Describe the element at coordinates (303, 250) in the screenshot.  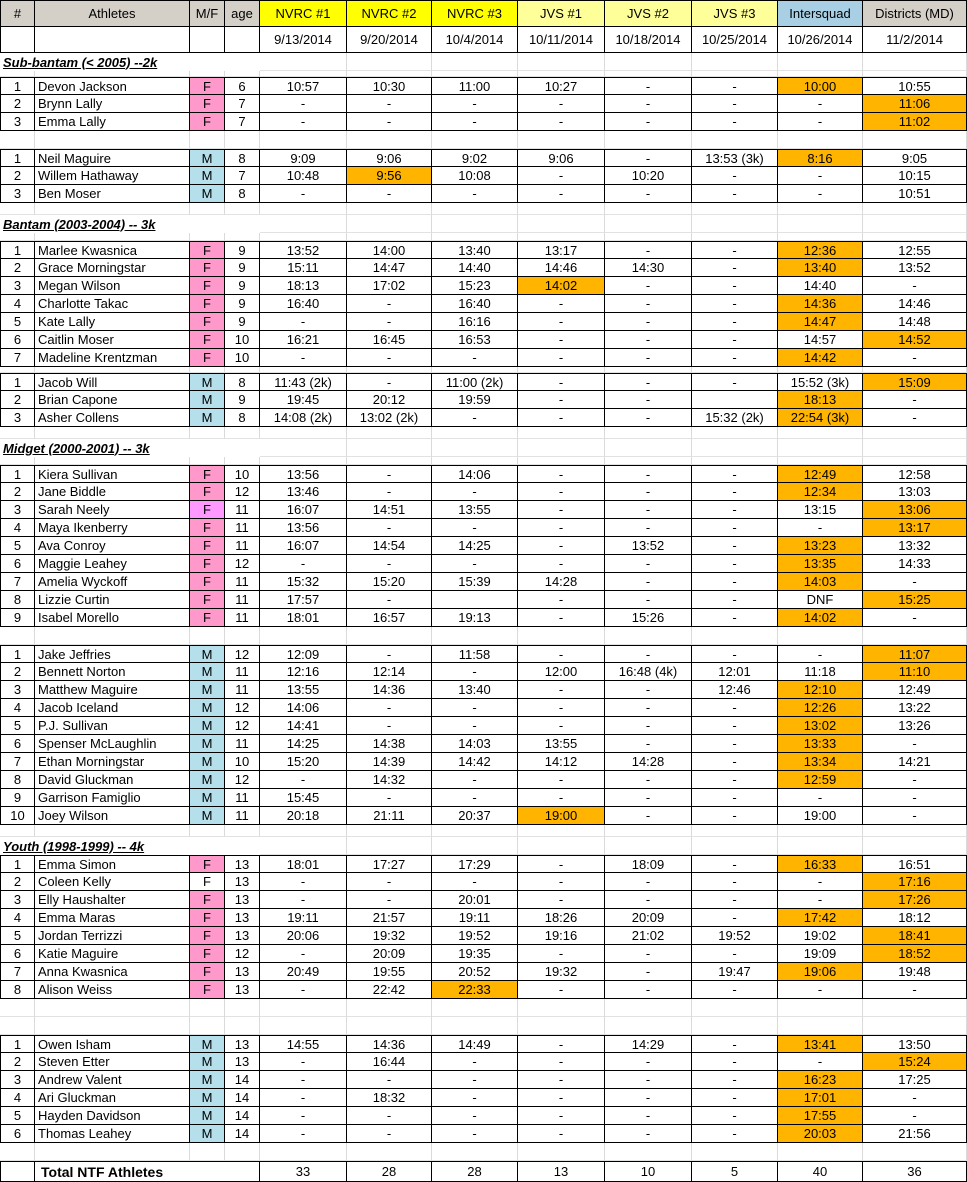
I see `time-cell: 13:52` at that location.